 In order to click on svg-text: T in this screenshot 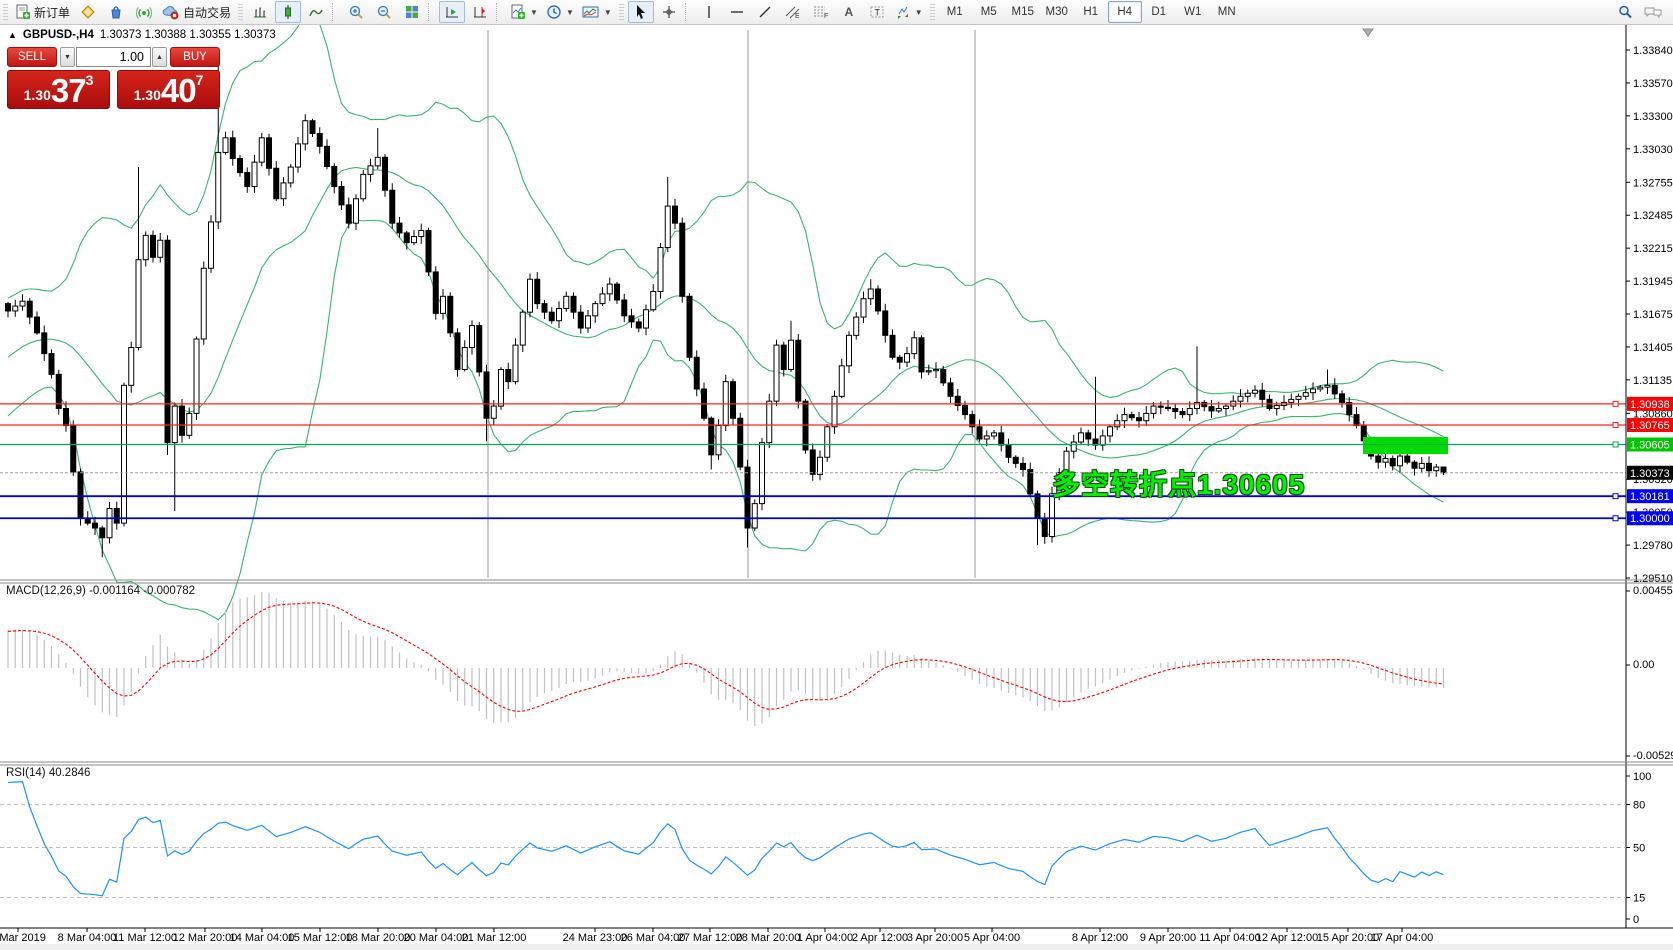, I will do `click(877, 13)`.